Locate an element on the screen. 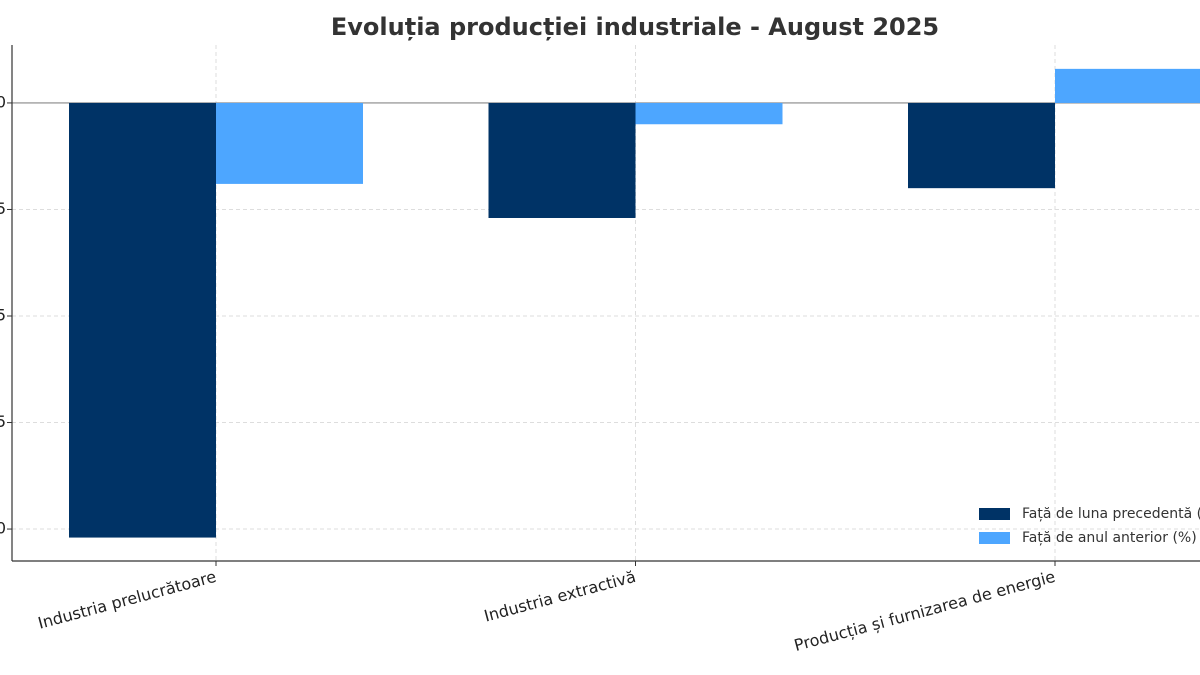 This screenshot has height=675, width=1200. y-tick-label: -10 is located at coordinates (3, 528).